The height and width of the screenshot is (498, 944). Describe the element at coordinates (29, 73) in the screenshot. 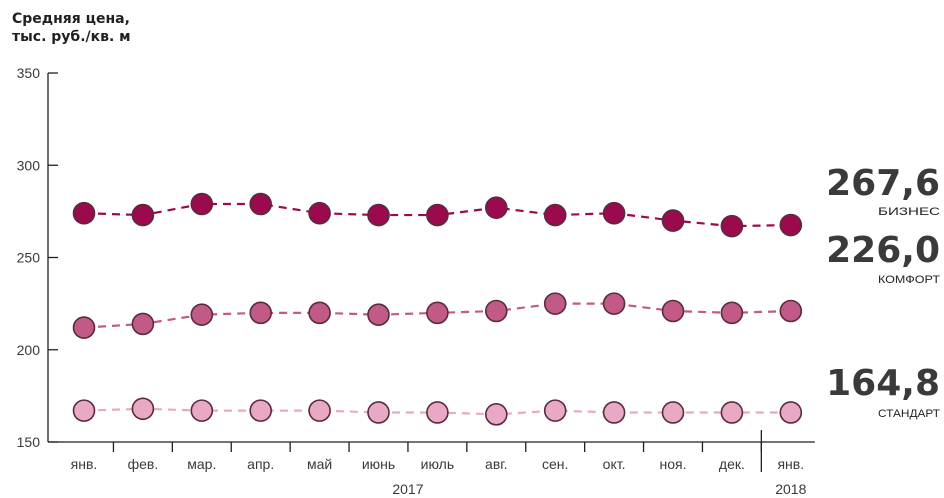

I see `y-tick-label: 350` at that location.